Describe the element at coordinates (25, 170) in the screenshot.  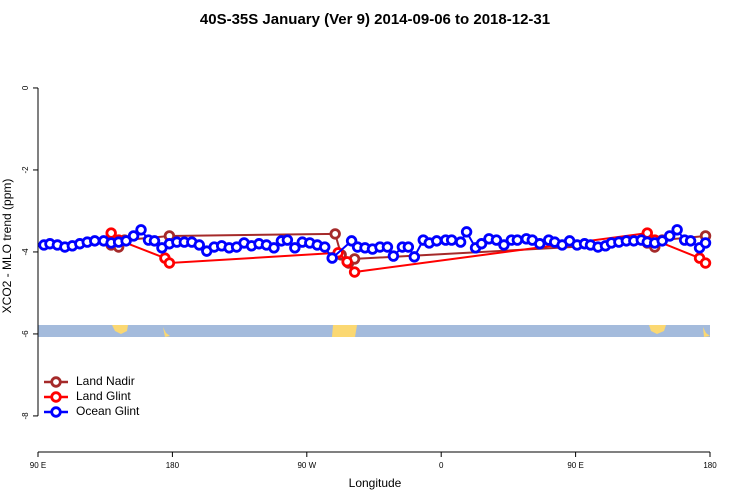
I see `y-tick-label: -2` at that location.